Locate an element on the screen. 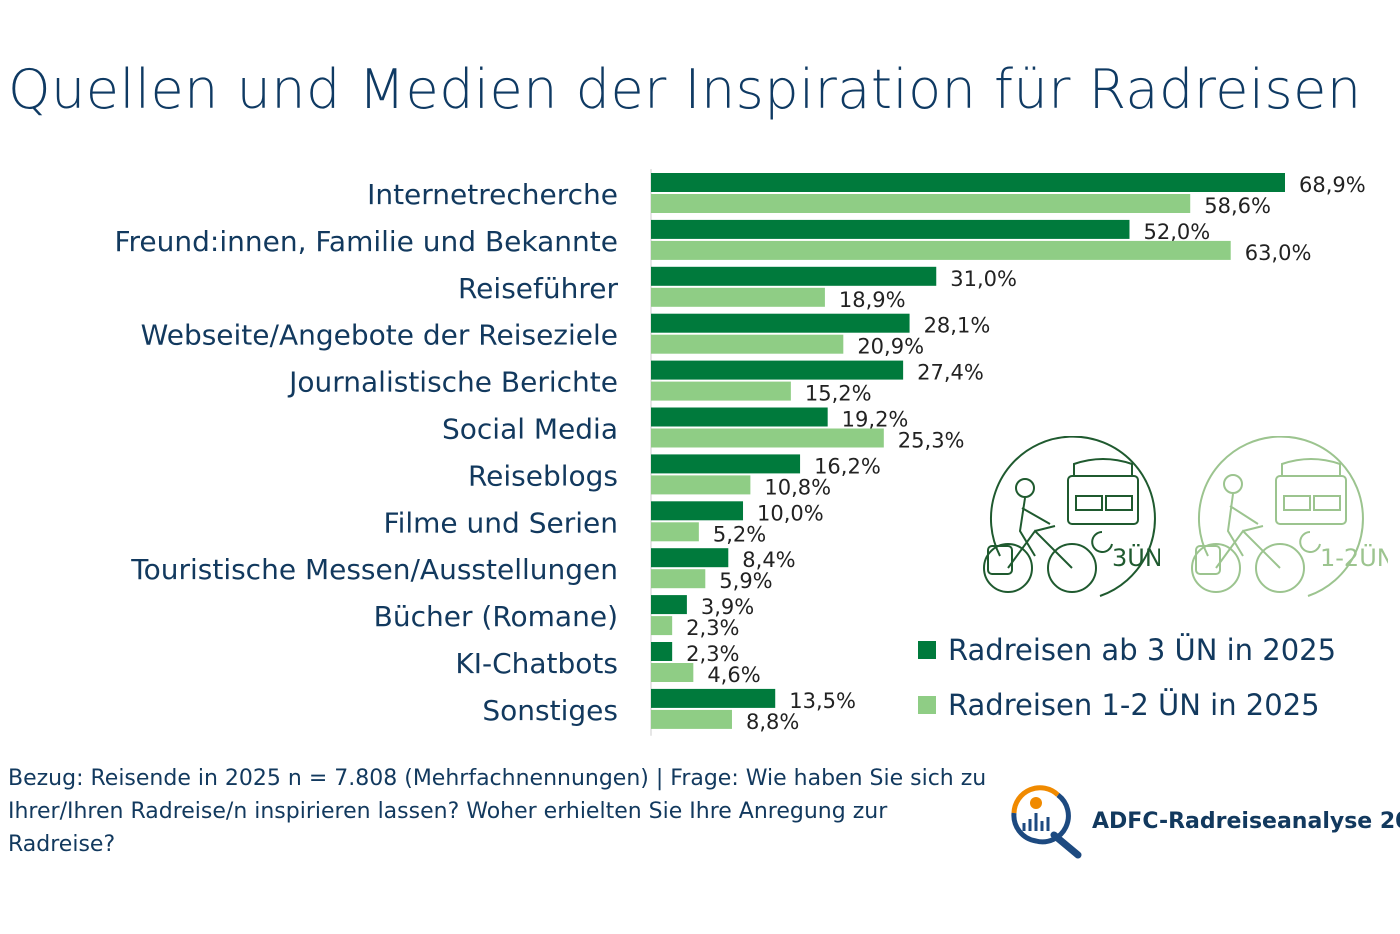  value-label: 25,3% is located at coordinates (931, 441).